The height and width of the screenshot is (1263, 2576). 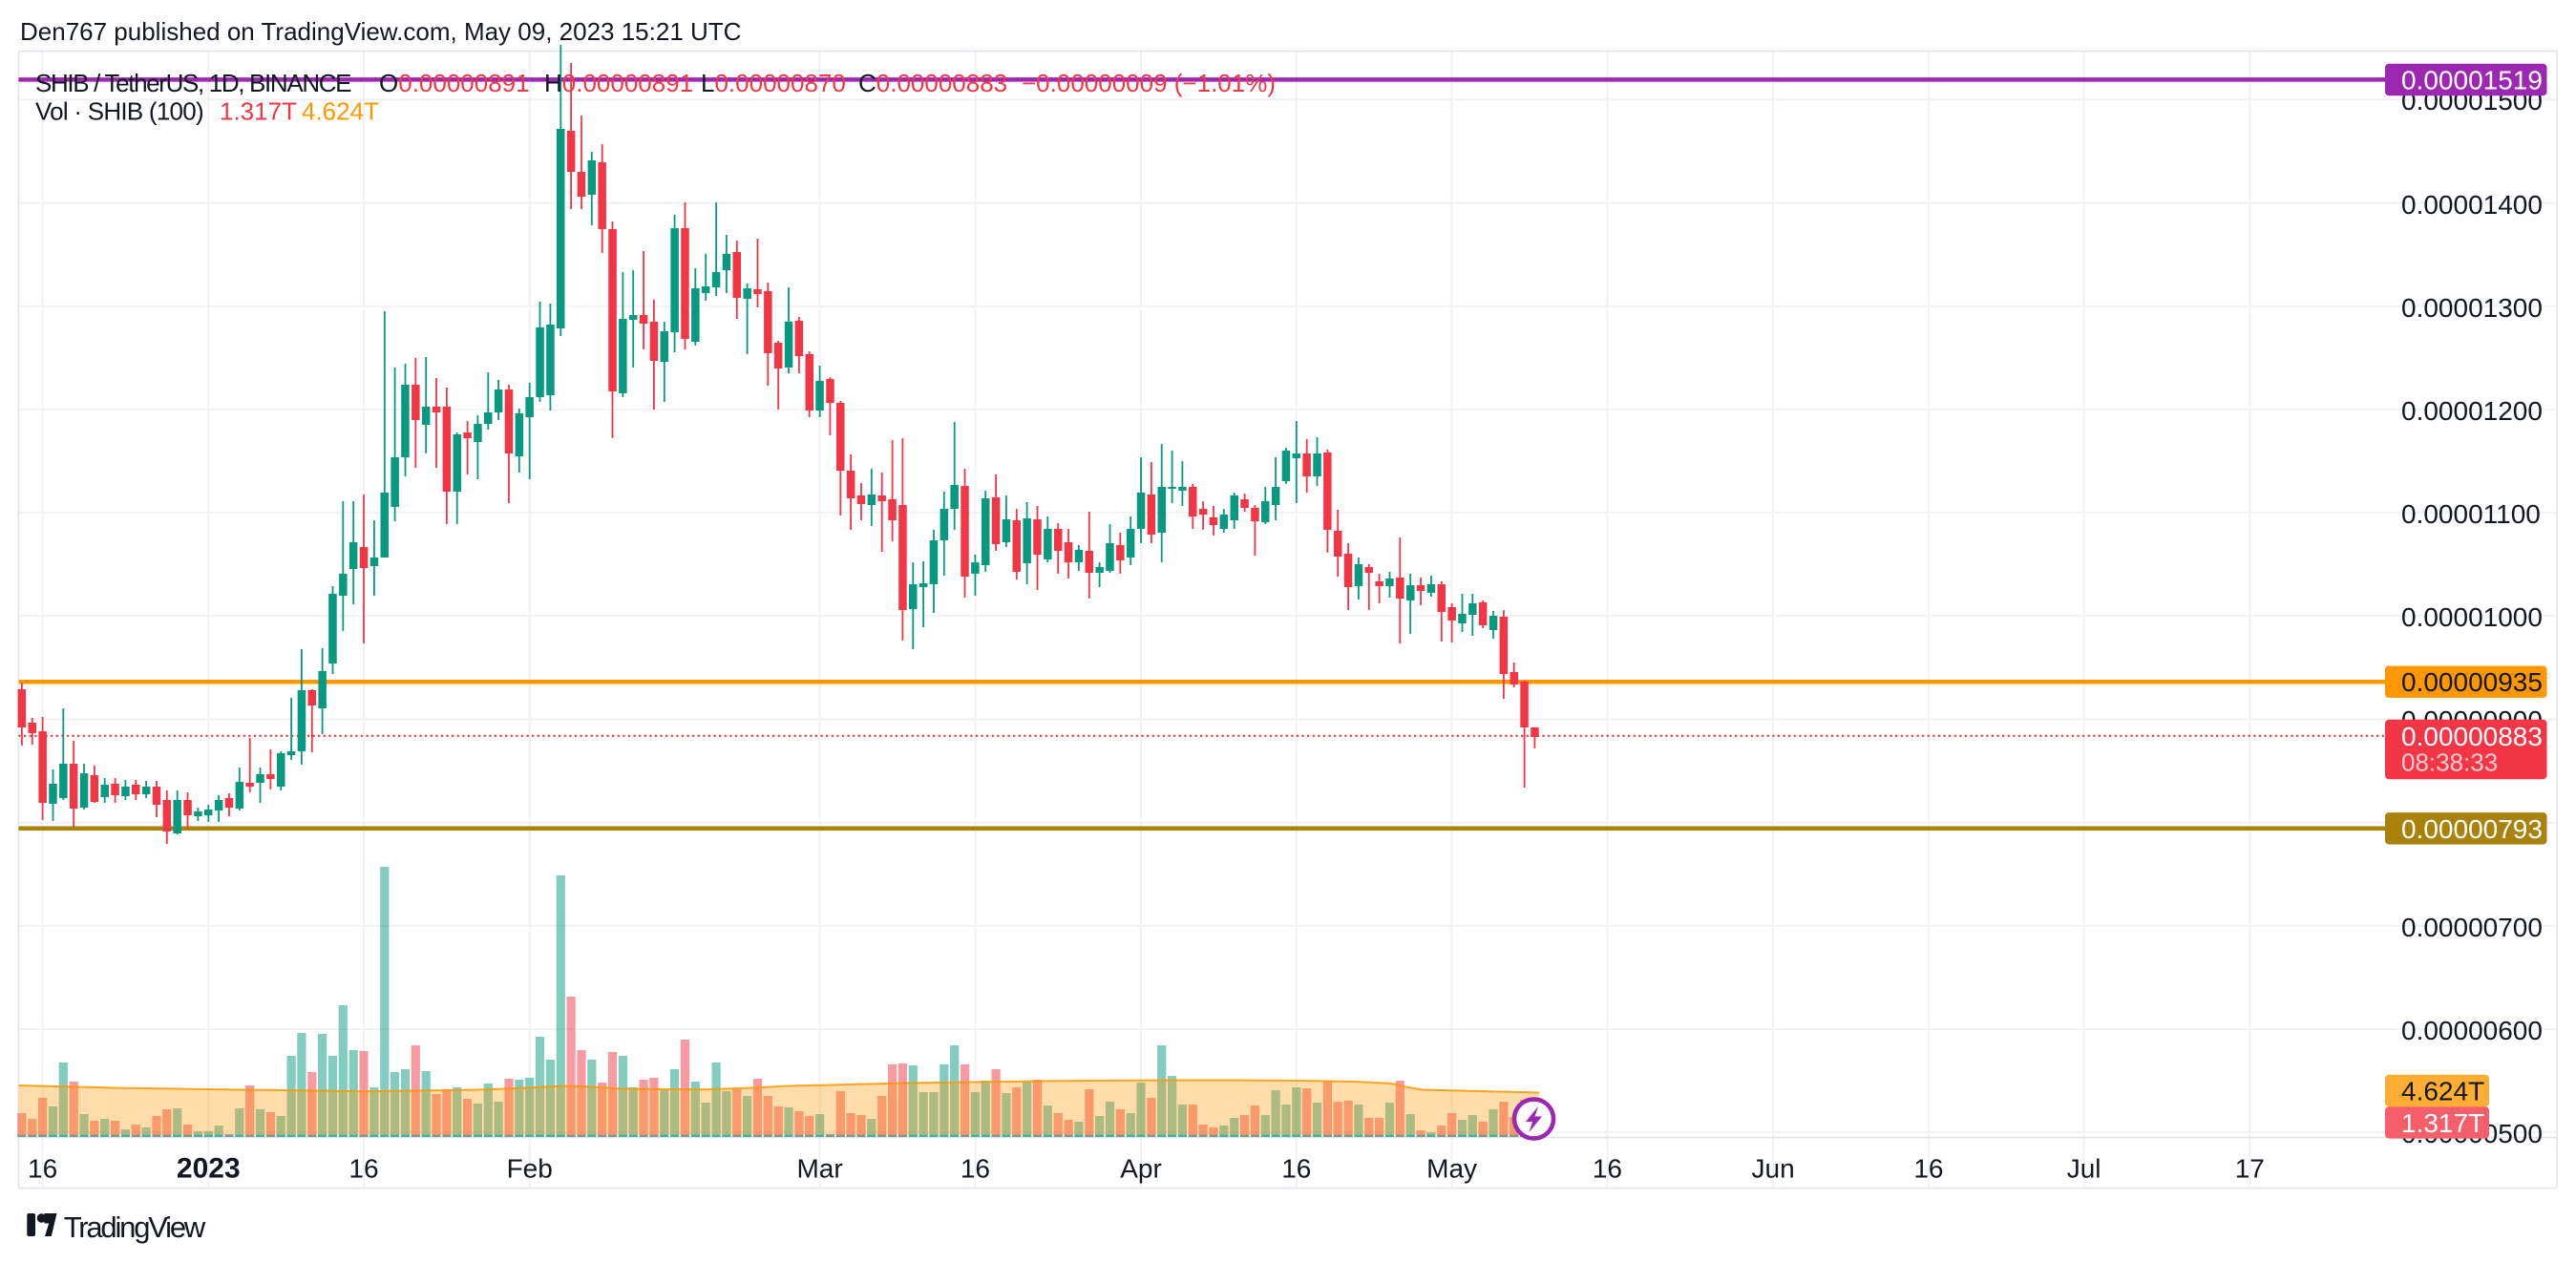 I want to click on svg-text: 0.00001000, so click(x=2472, y=617).